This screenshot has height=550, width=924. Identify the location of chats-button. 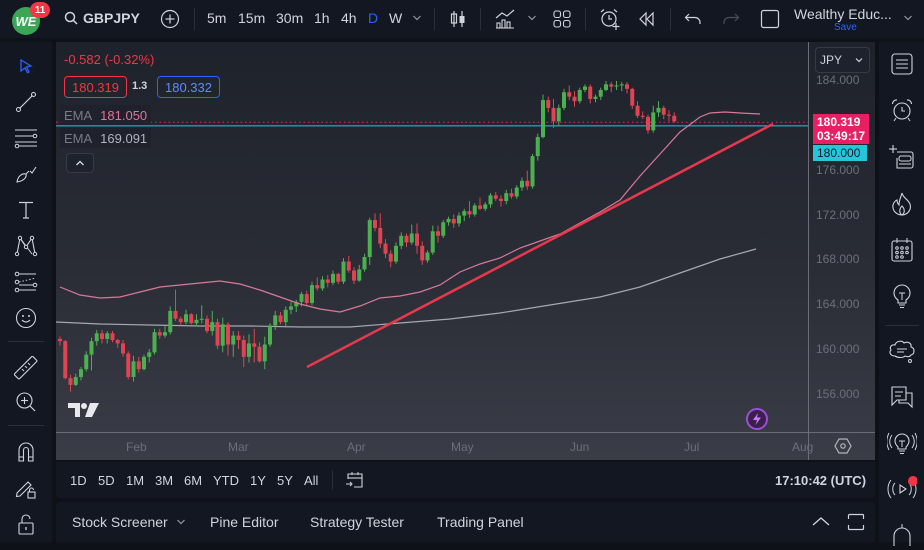
(902, 351).